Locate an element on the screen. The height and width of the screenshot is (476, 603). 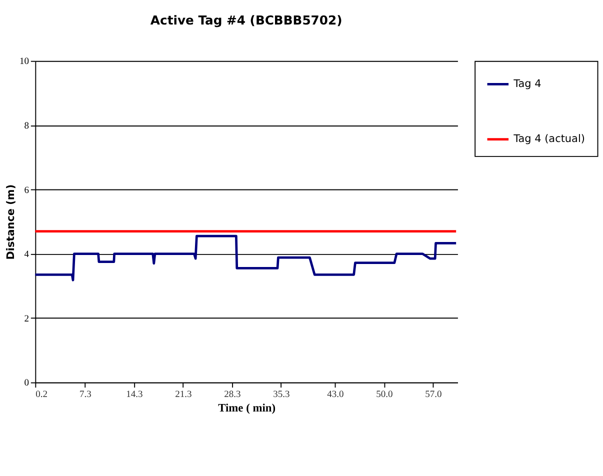
y-tick-label: 0 is located at coordinates (27, 383).